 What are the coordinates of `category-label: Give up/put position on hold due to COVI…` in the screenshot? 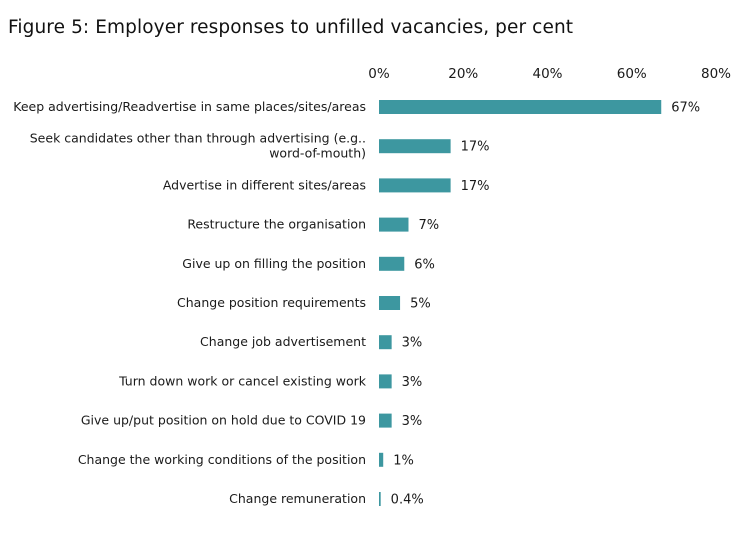 It's located at (223, 419).